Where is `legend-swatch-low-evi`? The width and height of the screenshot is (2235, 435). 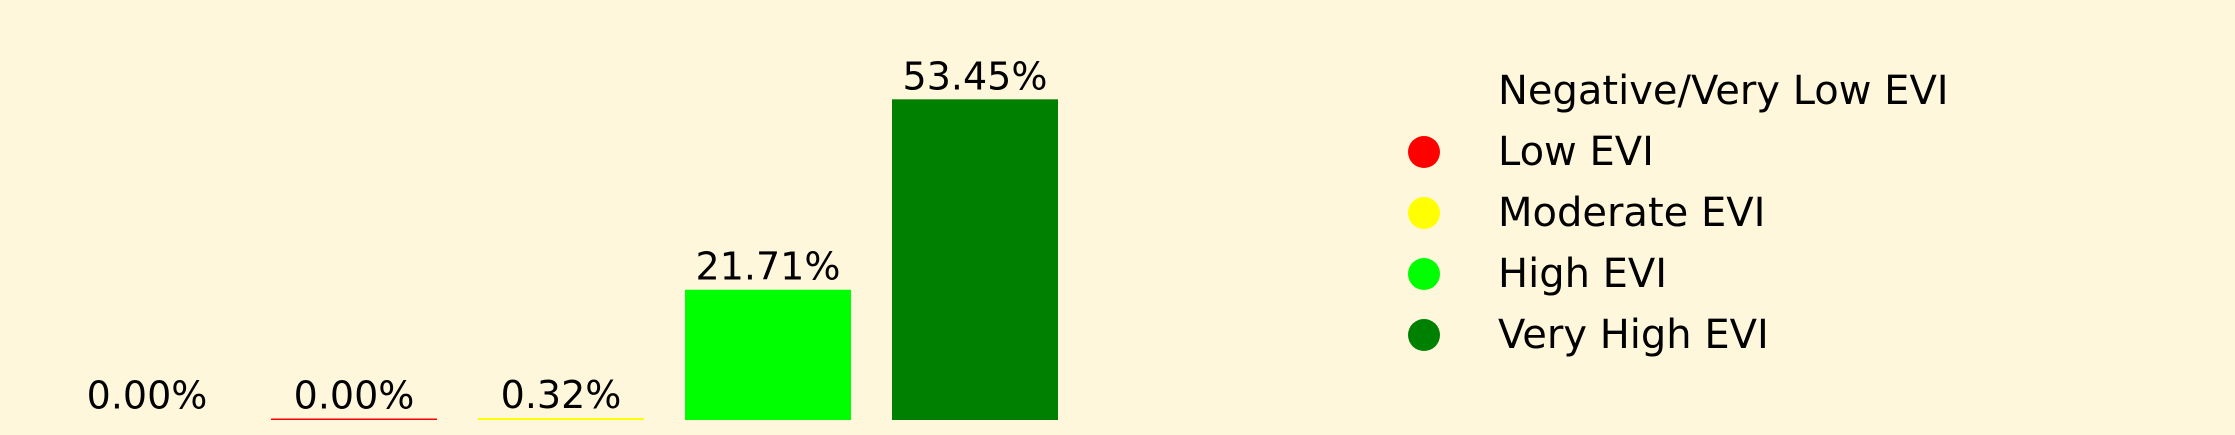 legend-swatch-low-evi is located at coordinates (1424, 151).